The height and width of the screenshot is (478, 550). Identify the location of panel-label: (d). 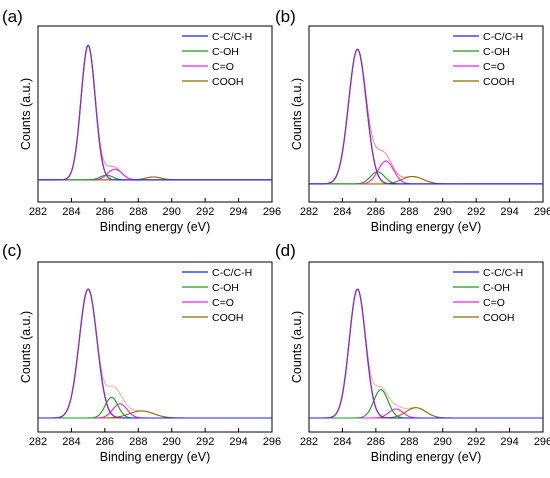
(285, 250).